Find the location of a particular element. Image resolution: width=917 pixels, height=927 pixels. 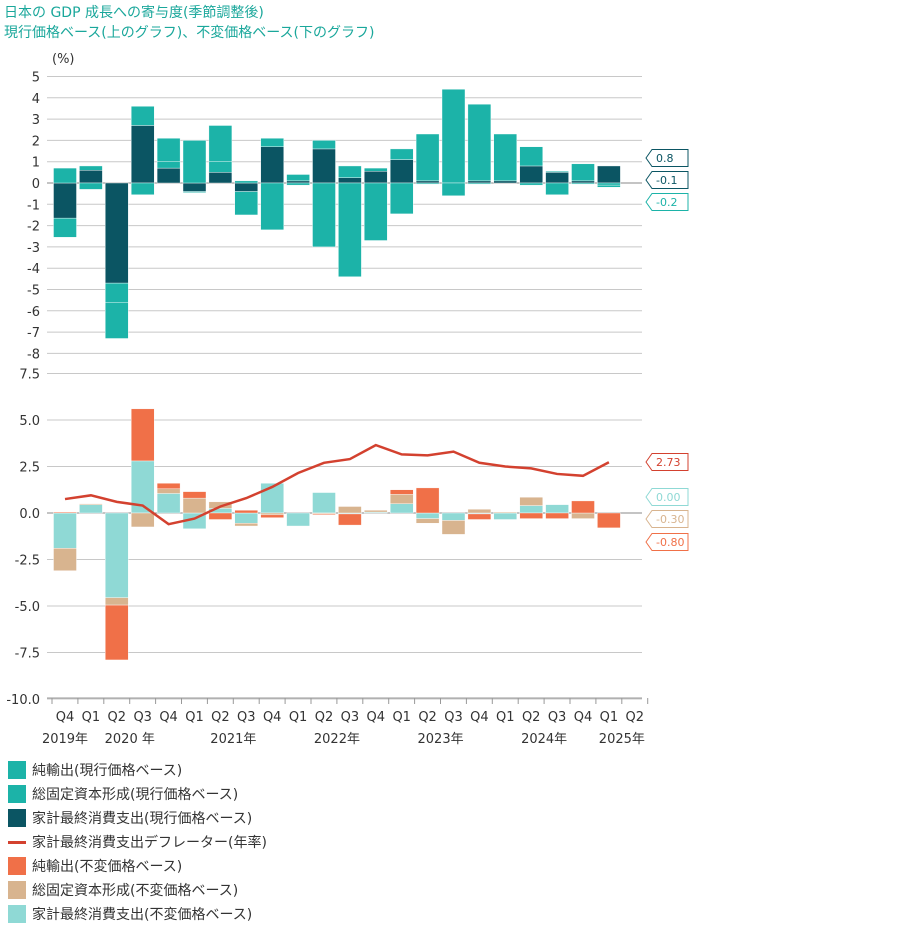

top-y-tick-label: -8 is located at coordinates (33, 354).